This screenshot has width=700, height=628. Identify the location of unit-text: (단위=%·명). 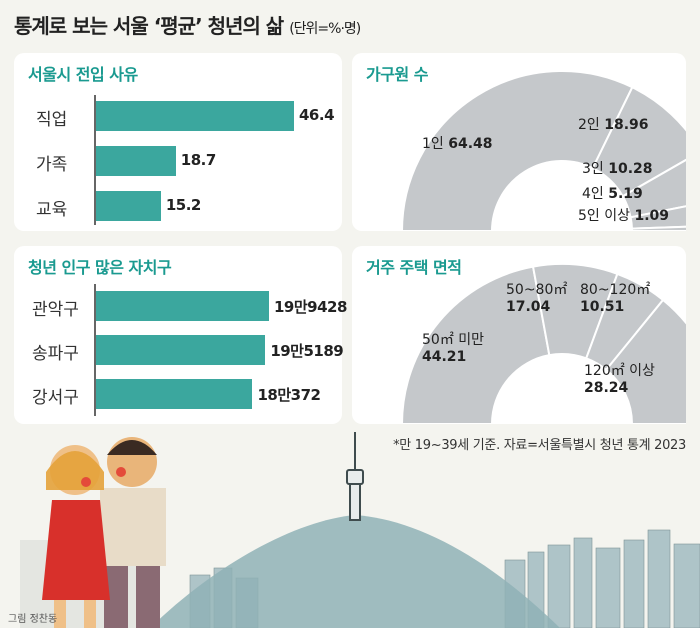
(325, 29).